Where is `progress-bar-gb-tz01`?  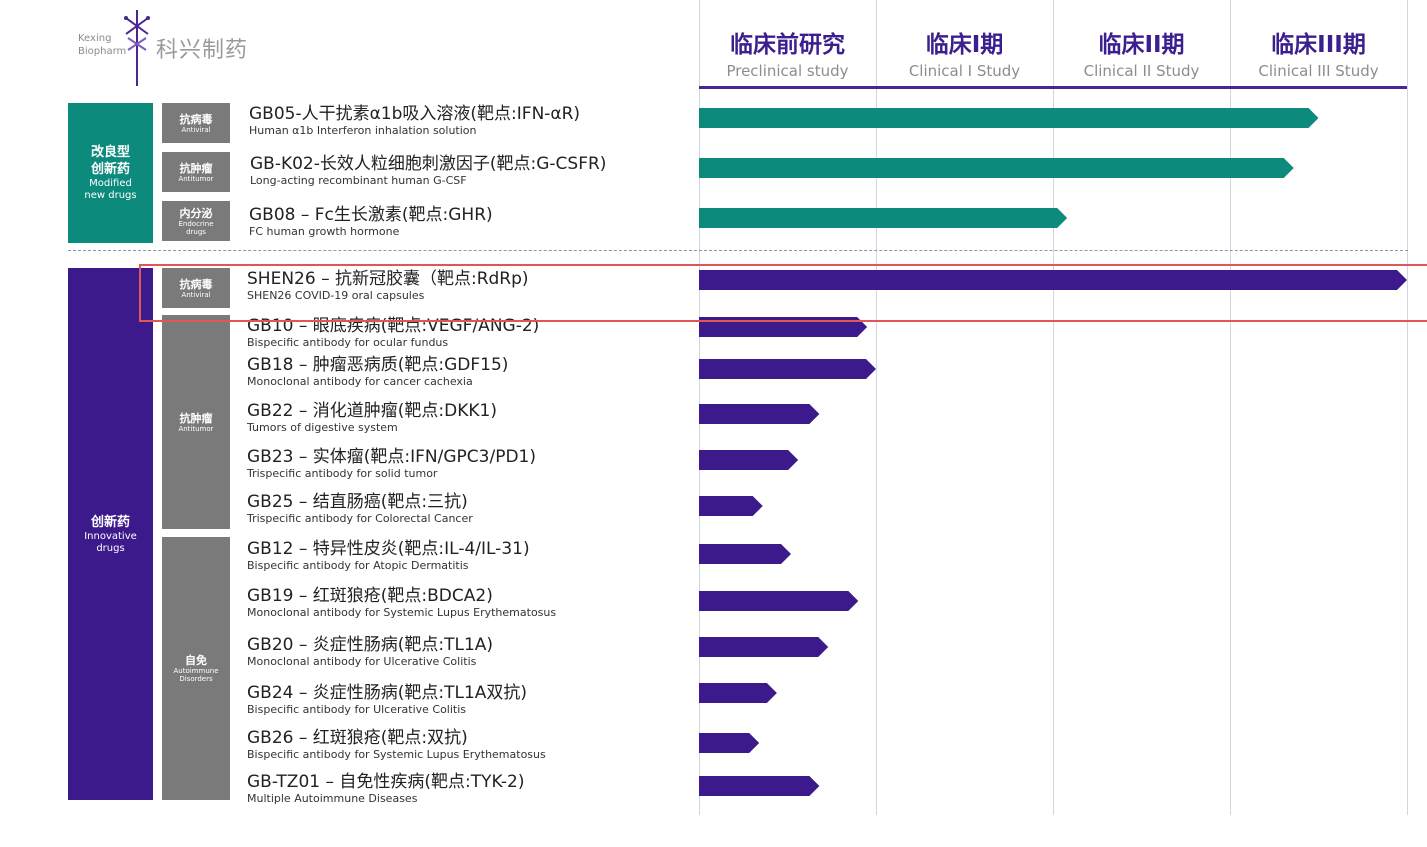
progress-bar-gb-tz01 is located at coordinates (759, 786).